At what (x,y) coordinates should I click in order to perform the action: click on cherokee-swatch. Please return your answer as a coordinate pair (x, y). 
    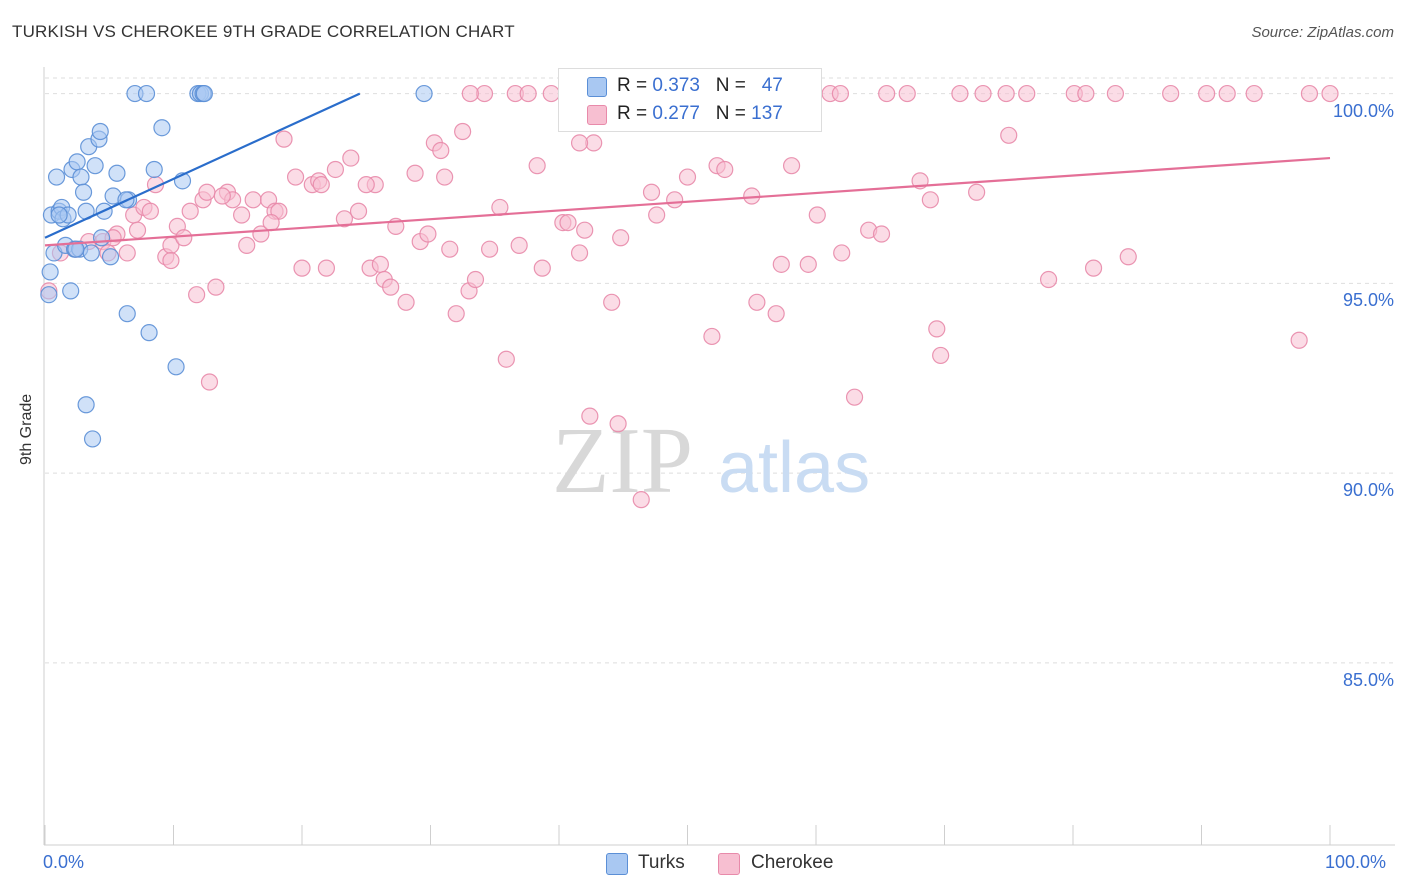
    Looking at the image, I should click on (597, 115).